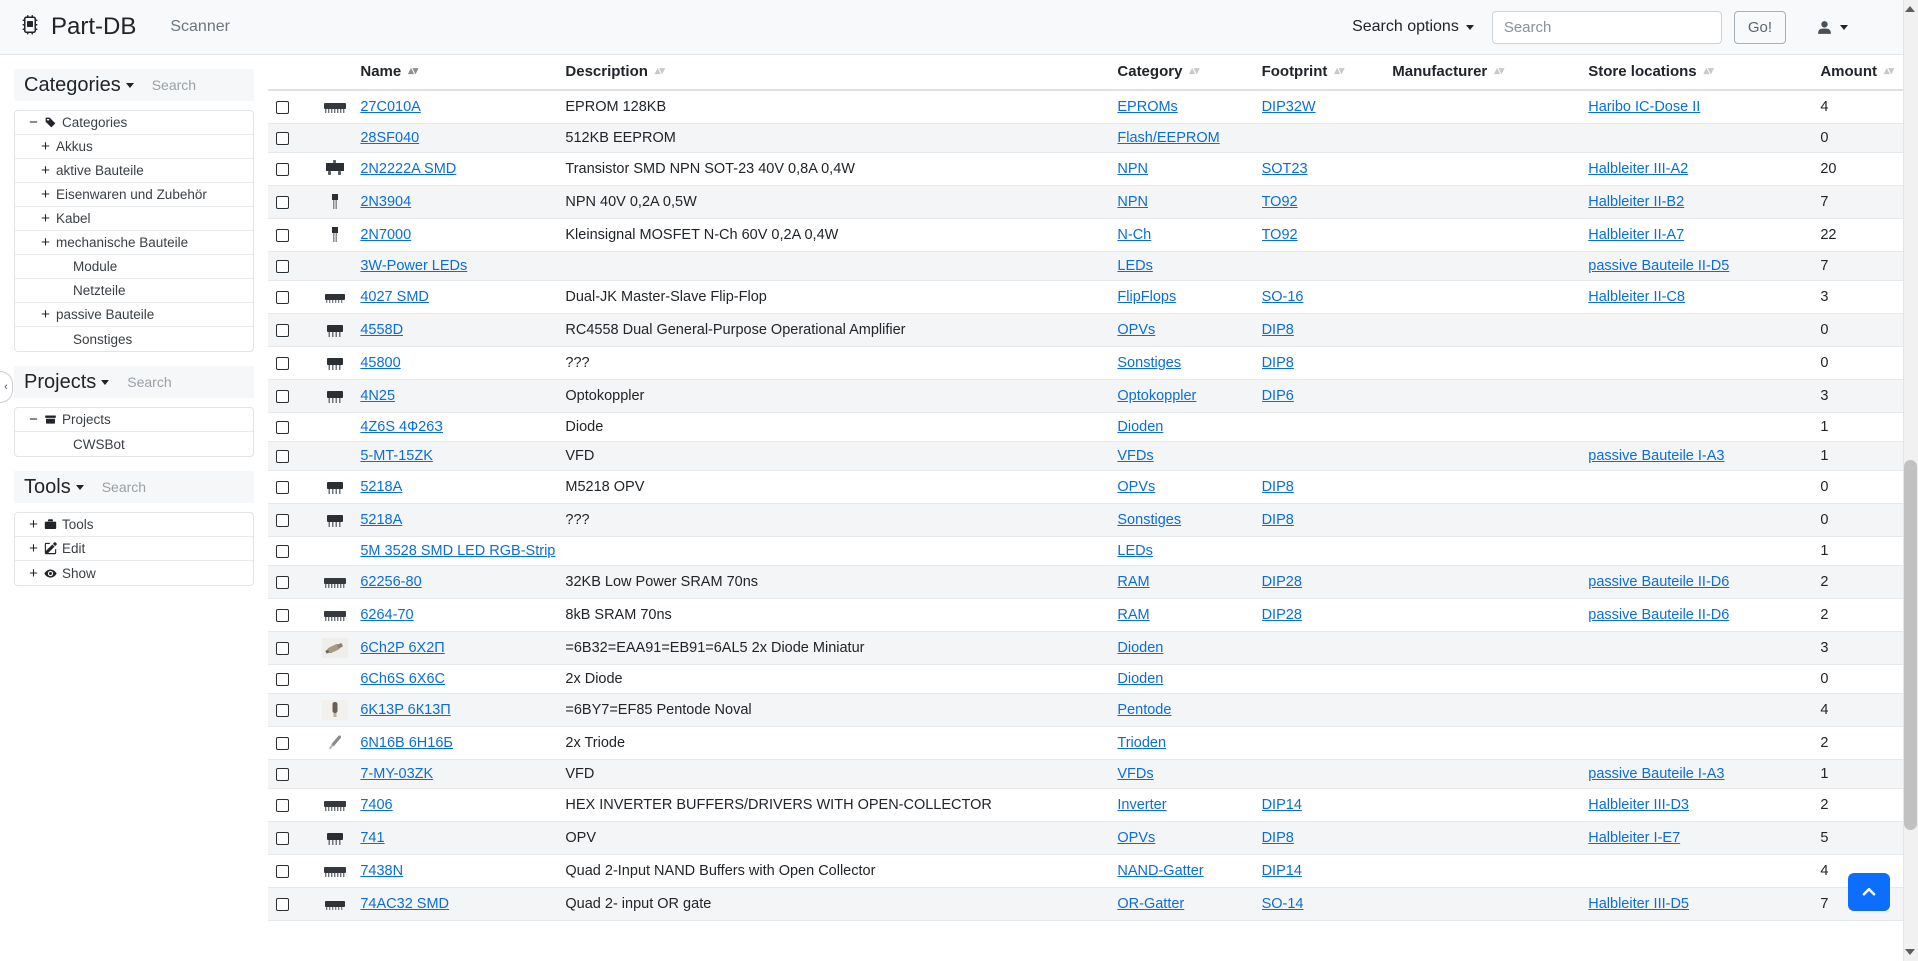  Describe the element at coordinates (79, 85) in the screenshot. I see `sidebar-panel-title-categories: Categories` at that location.